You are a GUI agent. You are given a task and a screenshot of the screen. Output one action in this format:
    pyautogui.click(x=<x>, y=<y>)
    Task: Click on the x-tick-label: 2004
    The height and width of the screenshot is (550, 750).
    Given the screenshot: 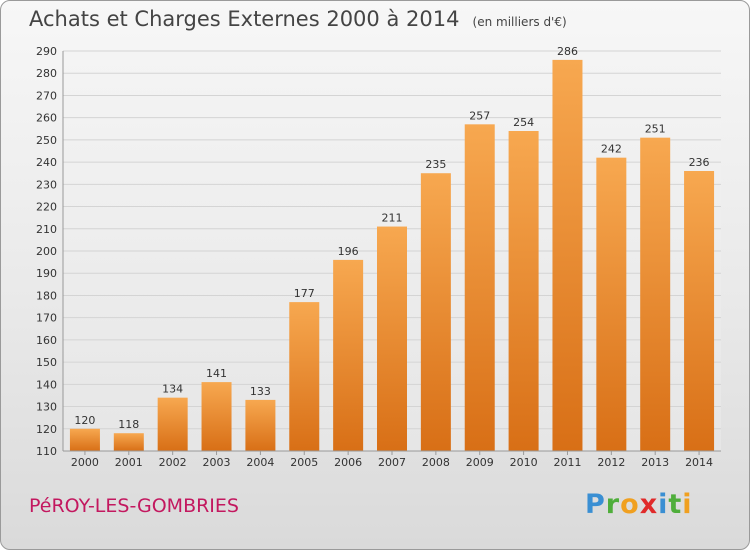 What is the action you would take?
    pyautogui.click(x=260, y=462)
    